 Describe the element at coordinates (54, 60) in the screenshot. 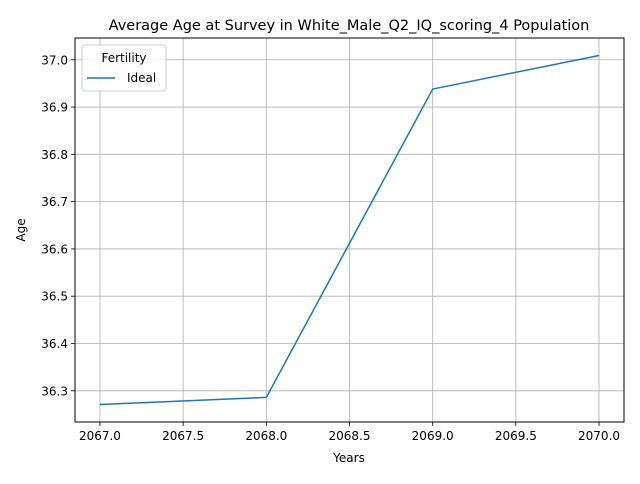

I see `y-tick-label: 37.0` at that location.